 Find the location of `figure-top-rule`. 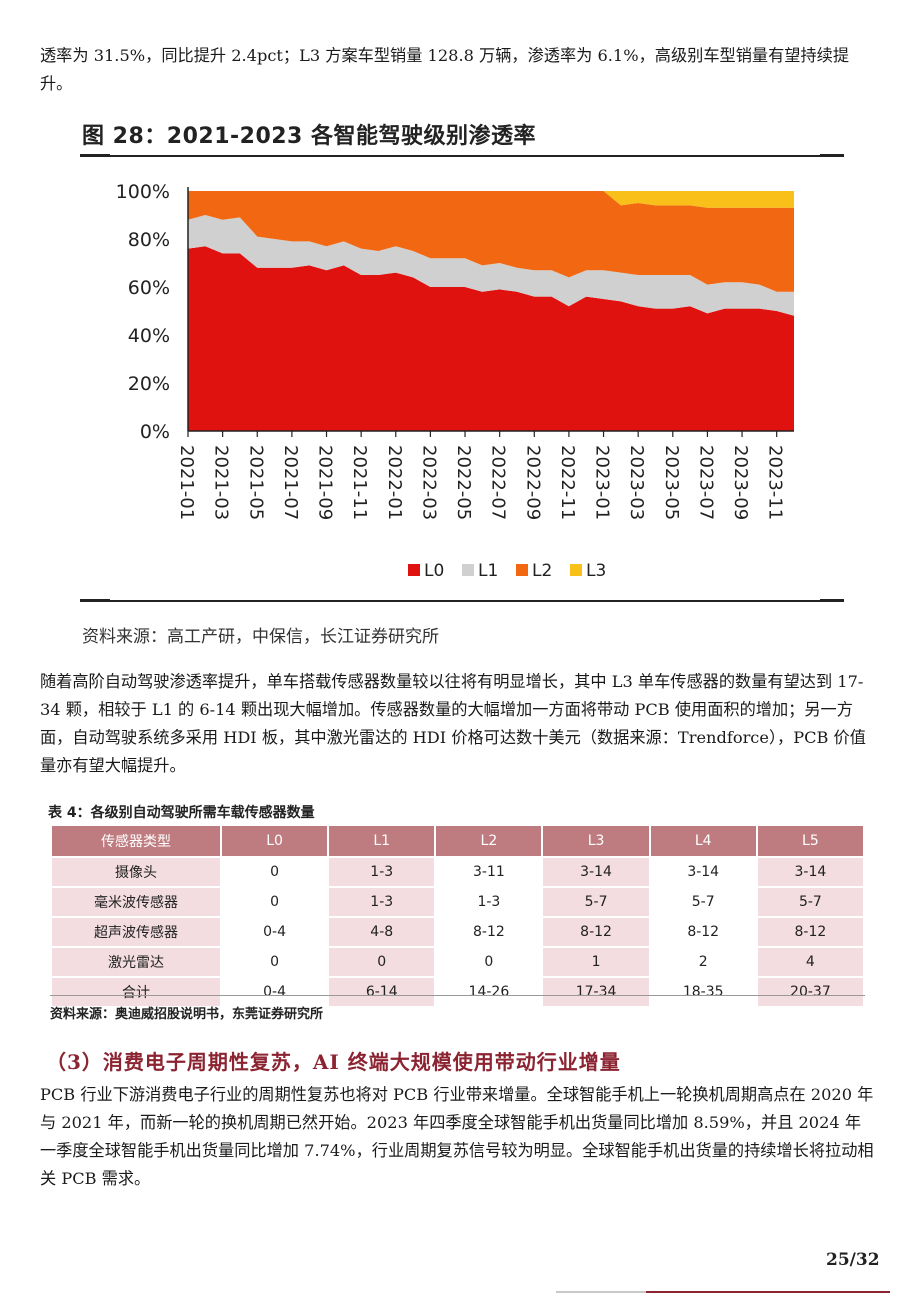

figure-top-rule is located at coordinates (462, 156).